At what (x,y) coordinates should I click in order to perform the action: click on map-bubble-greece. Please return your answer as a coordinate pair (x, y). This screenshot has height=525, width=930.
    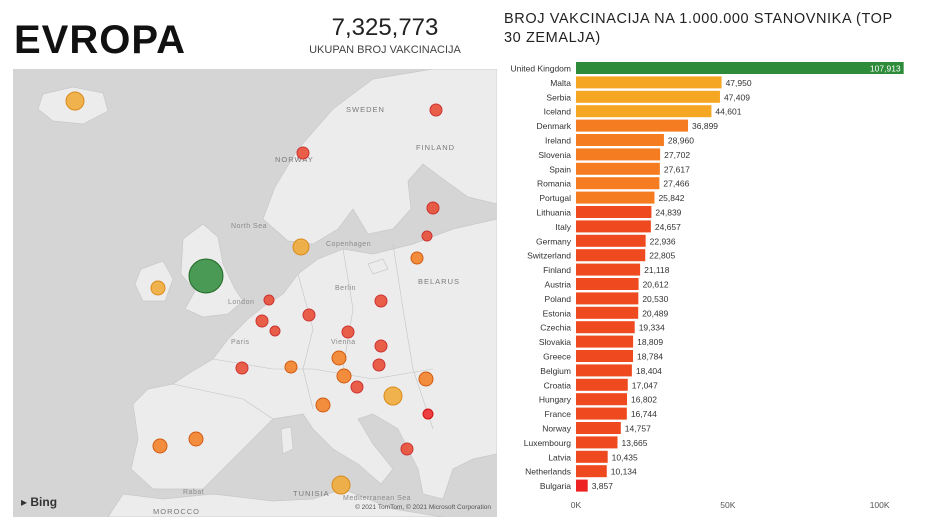
    Looking at the image, I should click on (407, 449).